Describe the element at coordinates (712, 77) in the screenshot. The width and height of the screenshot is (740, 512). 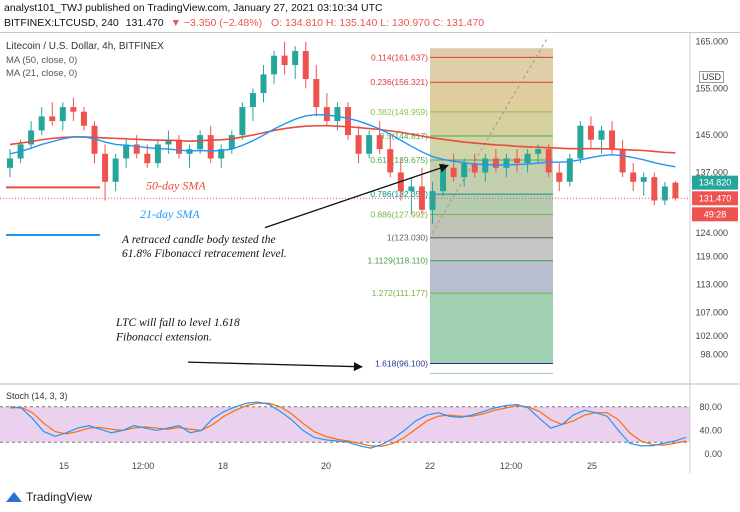
I see `currency-badge: USD` at that location.